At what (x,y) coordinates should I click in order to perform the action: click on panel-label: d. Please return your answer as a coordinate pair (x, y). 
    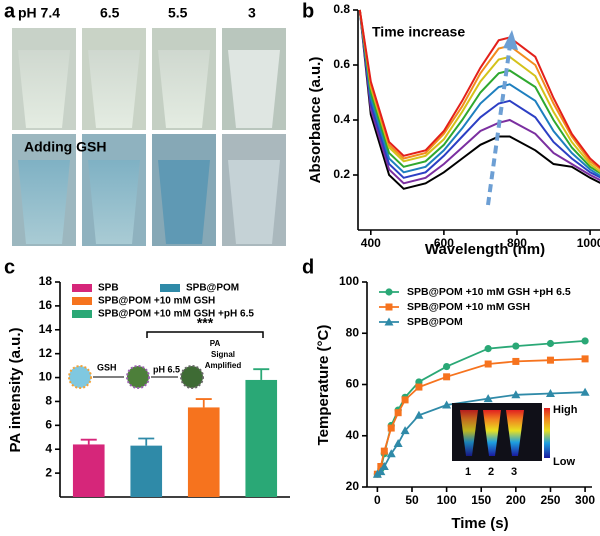
    Looking at the image, I should click on (308, 267).